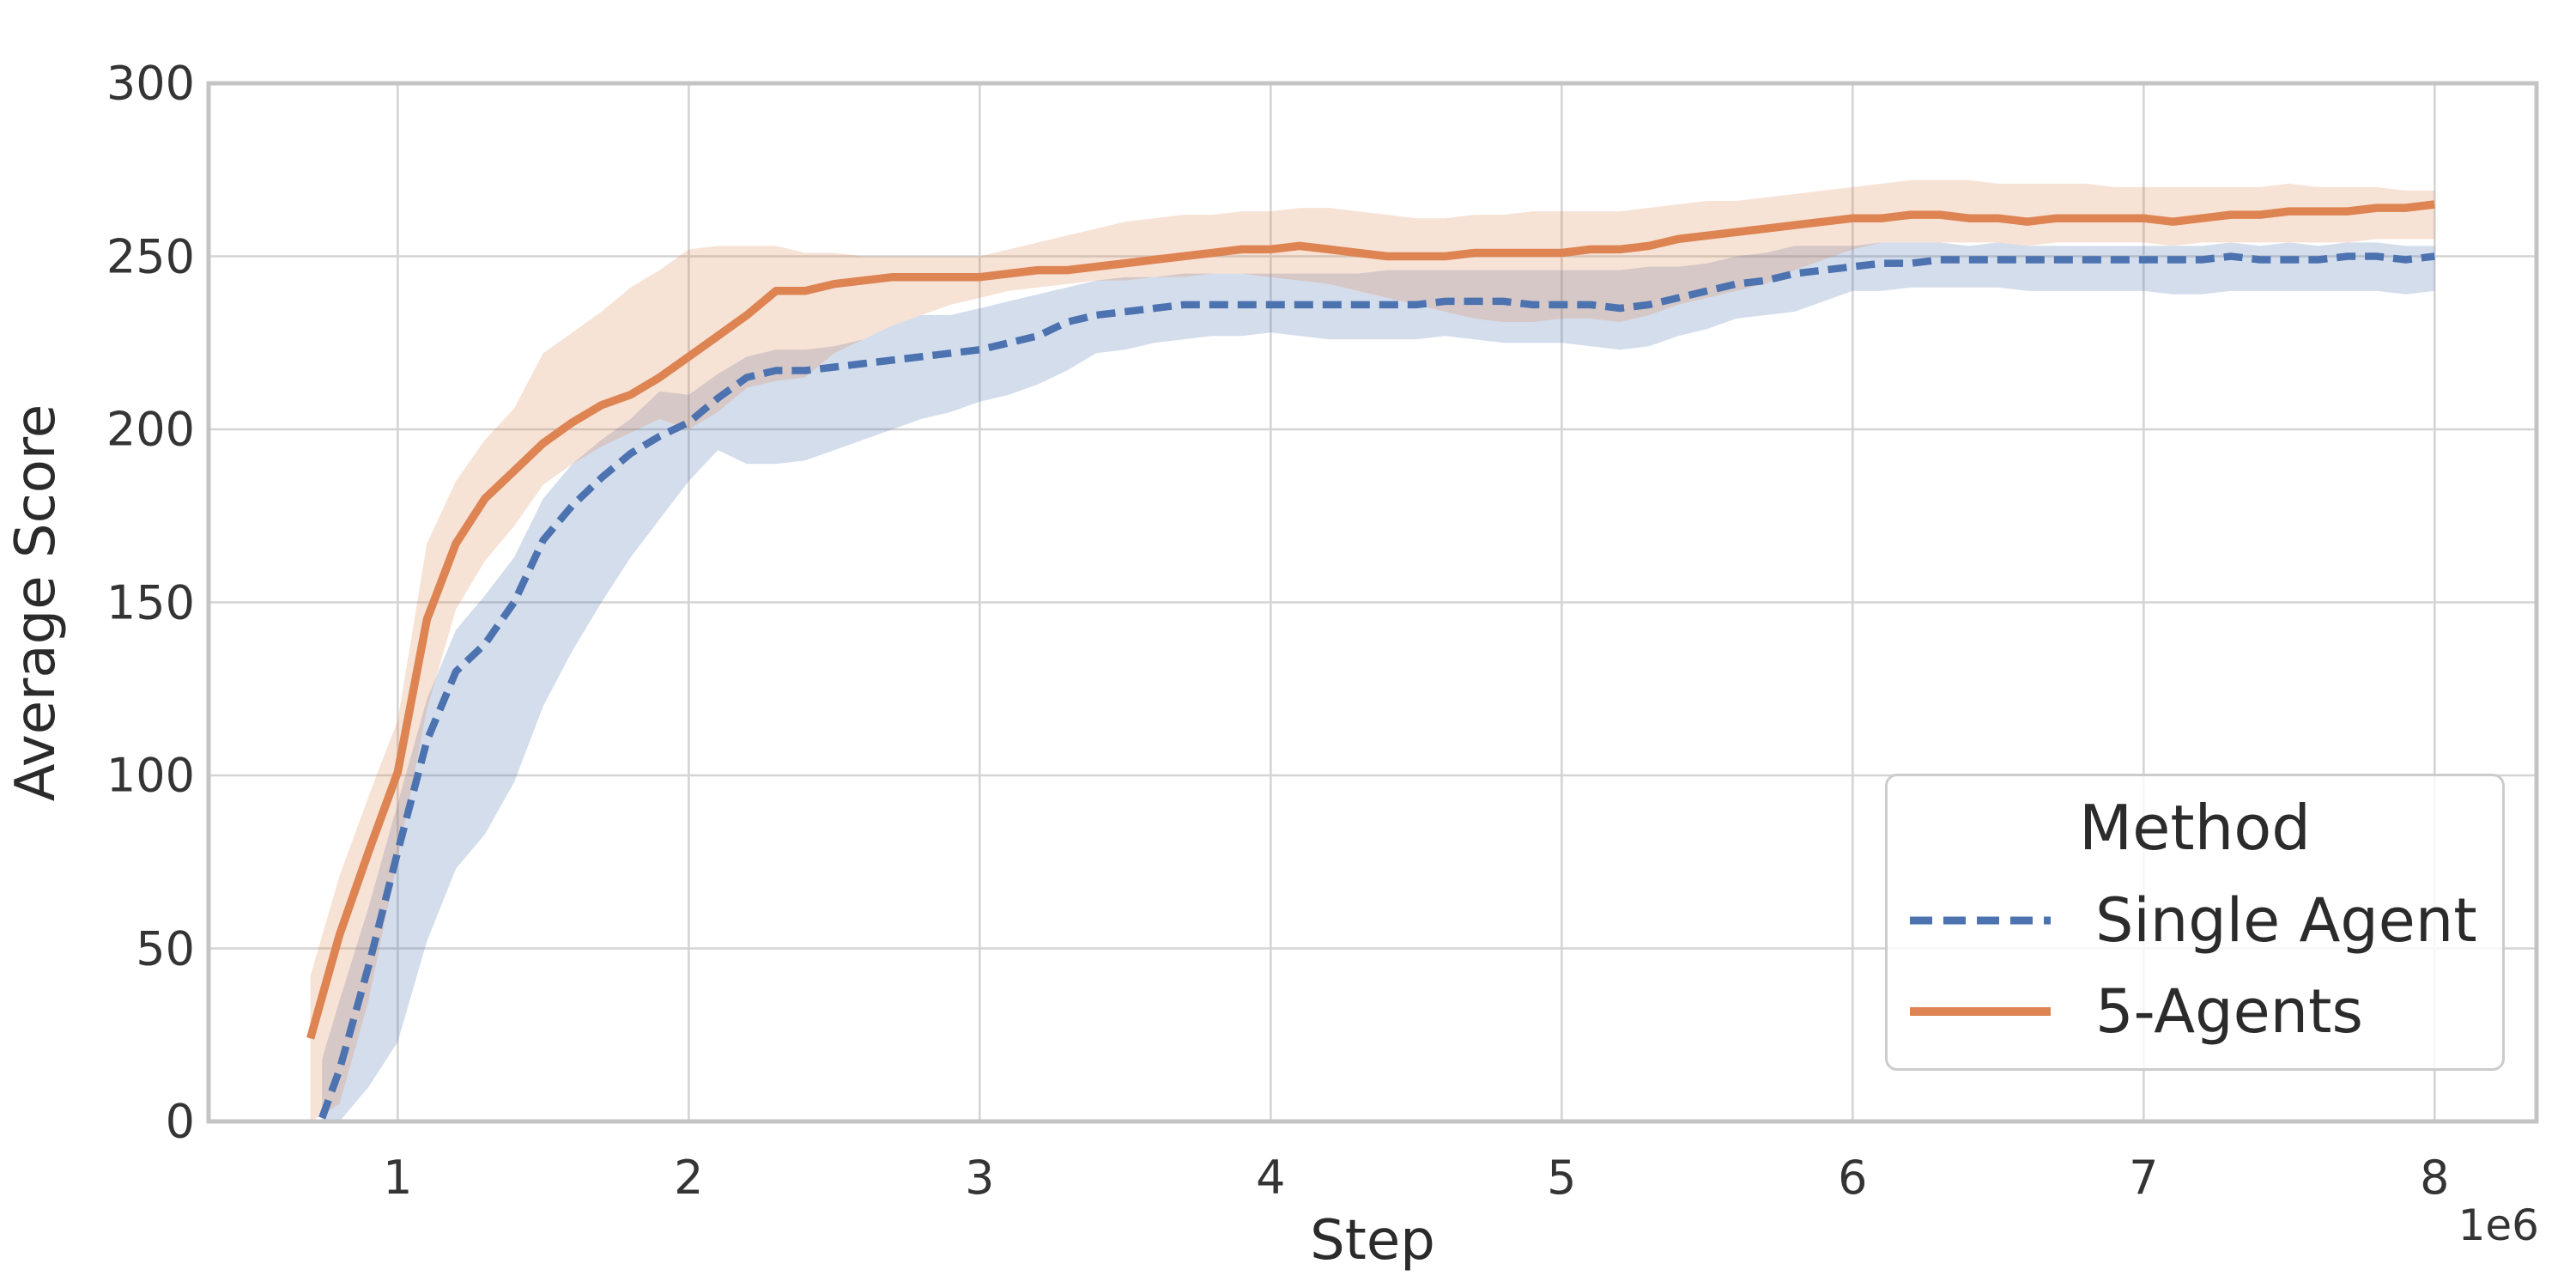  What do you see at coordinates (2286, 920) in the screenshot?
I see `legend-label: Single Agent` at bounding box center [2286, 920].